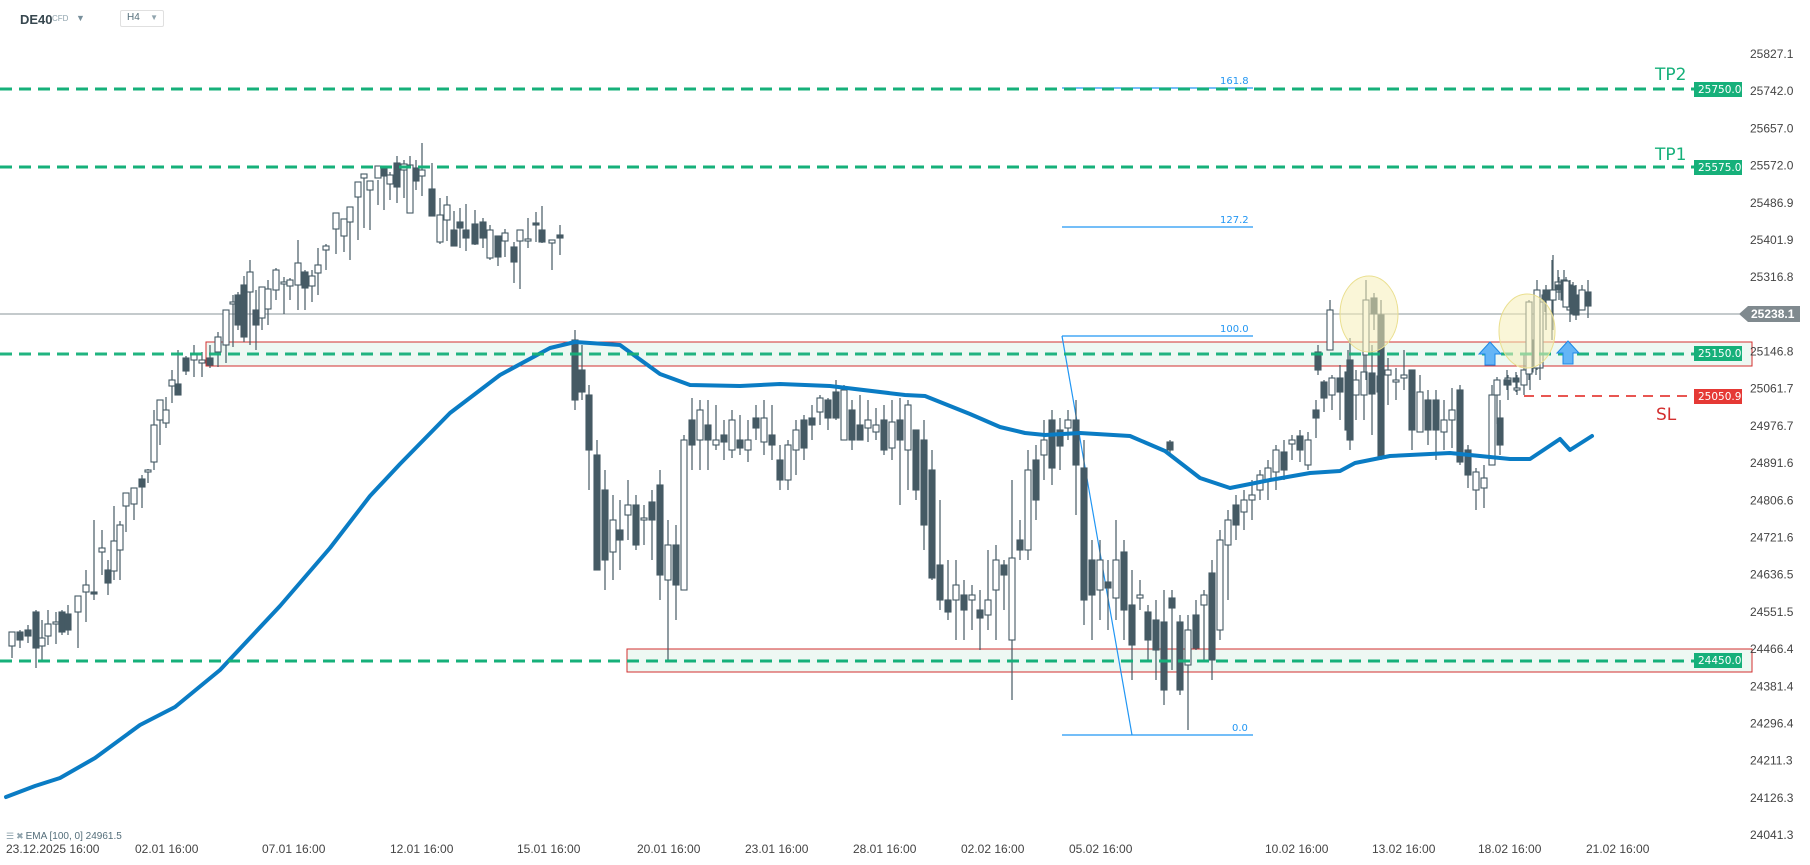 This screenshot has width=1810, height=865. Describe the element at coordinates (1772, 612) in the screenshot. I see `price-tick: 24551.5` at that location.